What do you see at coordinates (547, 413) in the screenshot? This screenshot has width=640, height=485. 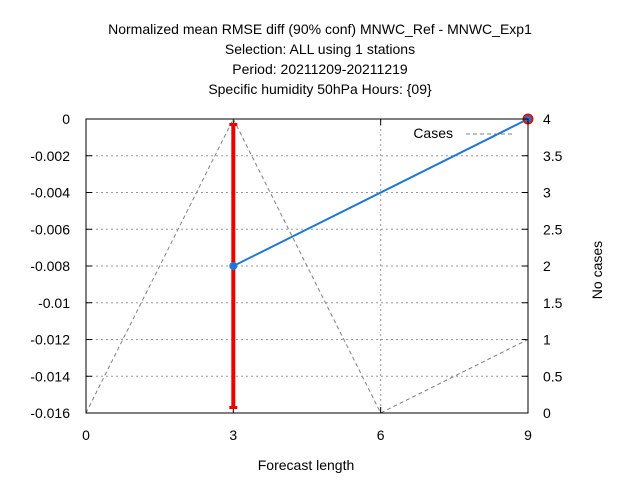 I see `y2-tick-label: 0` at bounding box center [547, 413].